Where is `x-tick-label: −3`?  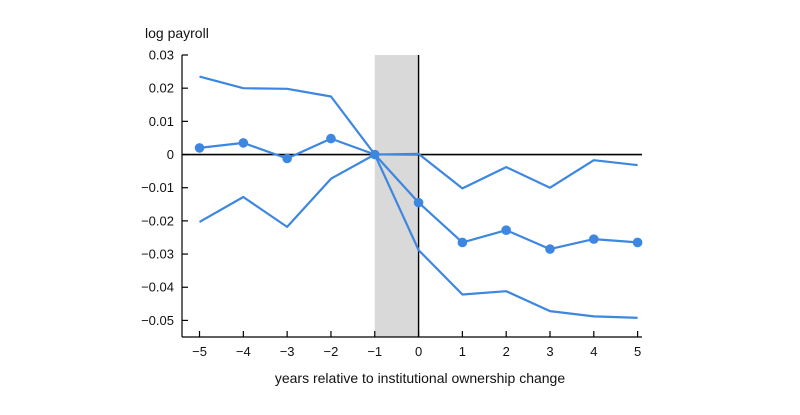 x-tick-label: −3 is located at coordinates (287, 351).